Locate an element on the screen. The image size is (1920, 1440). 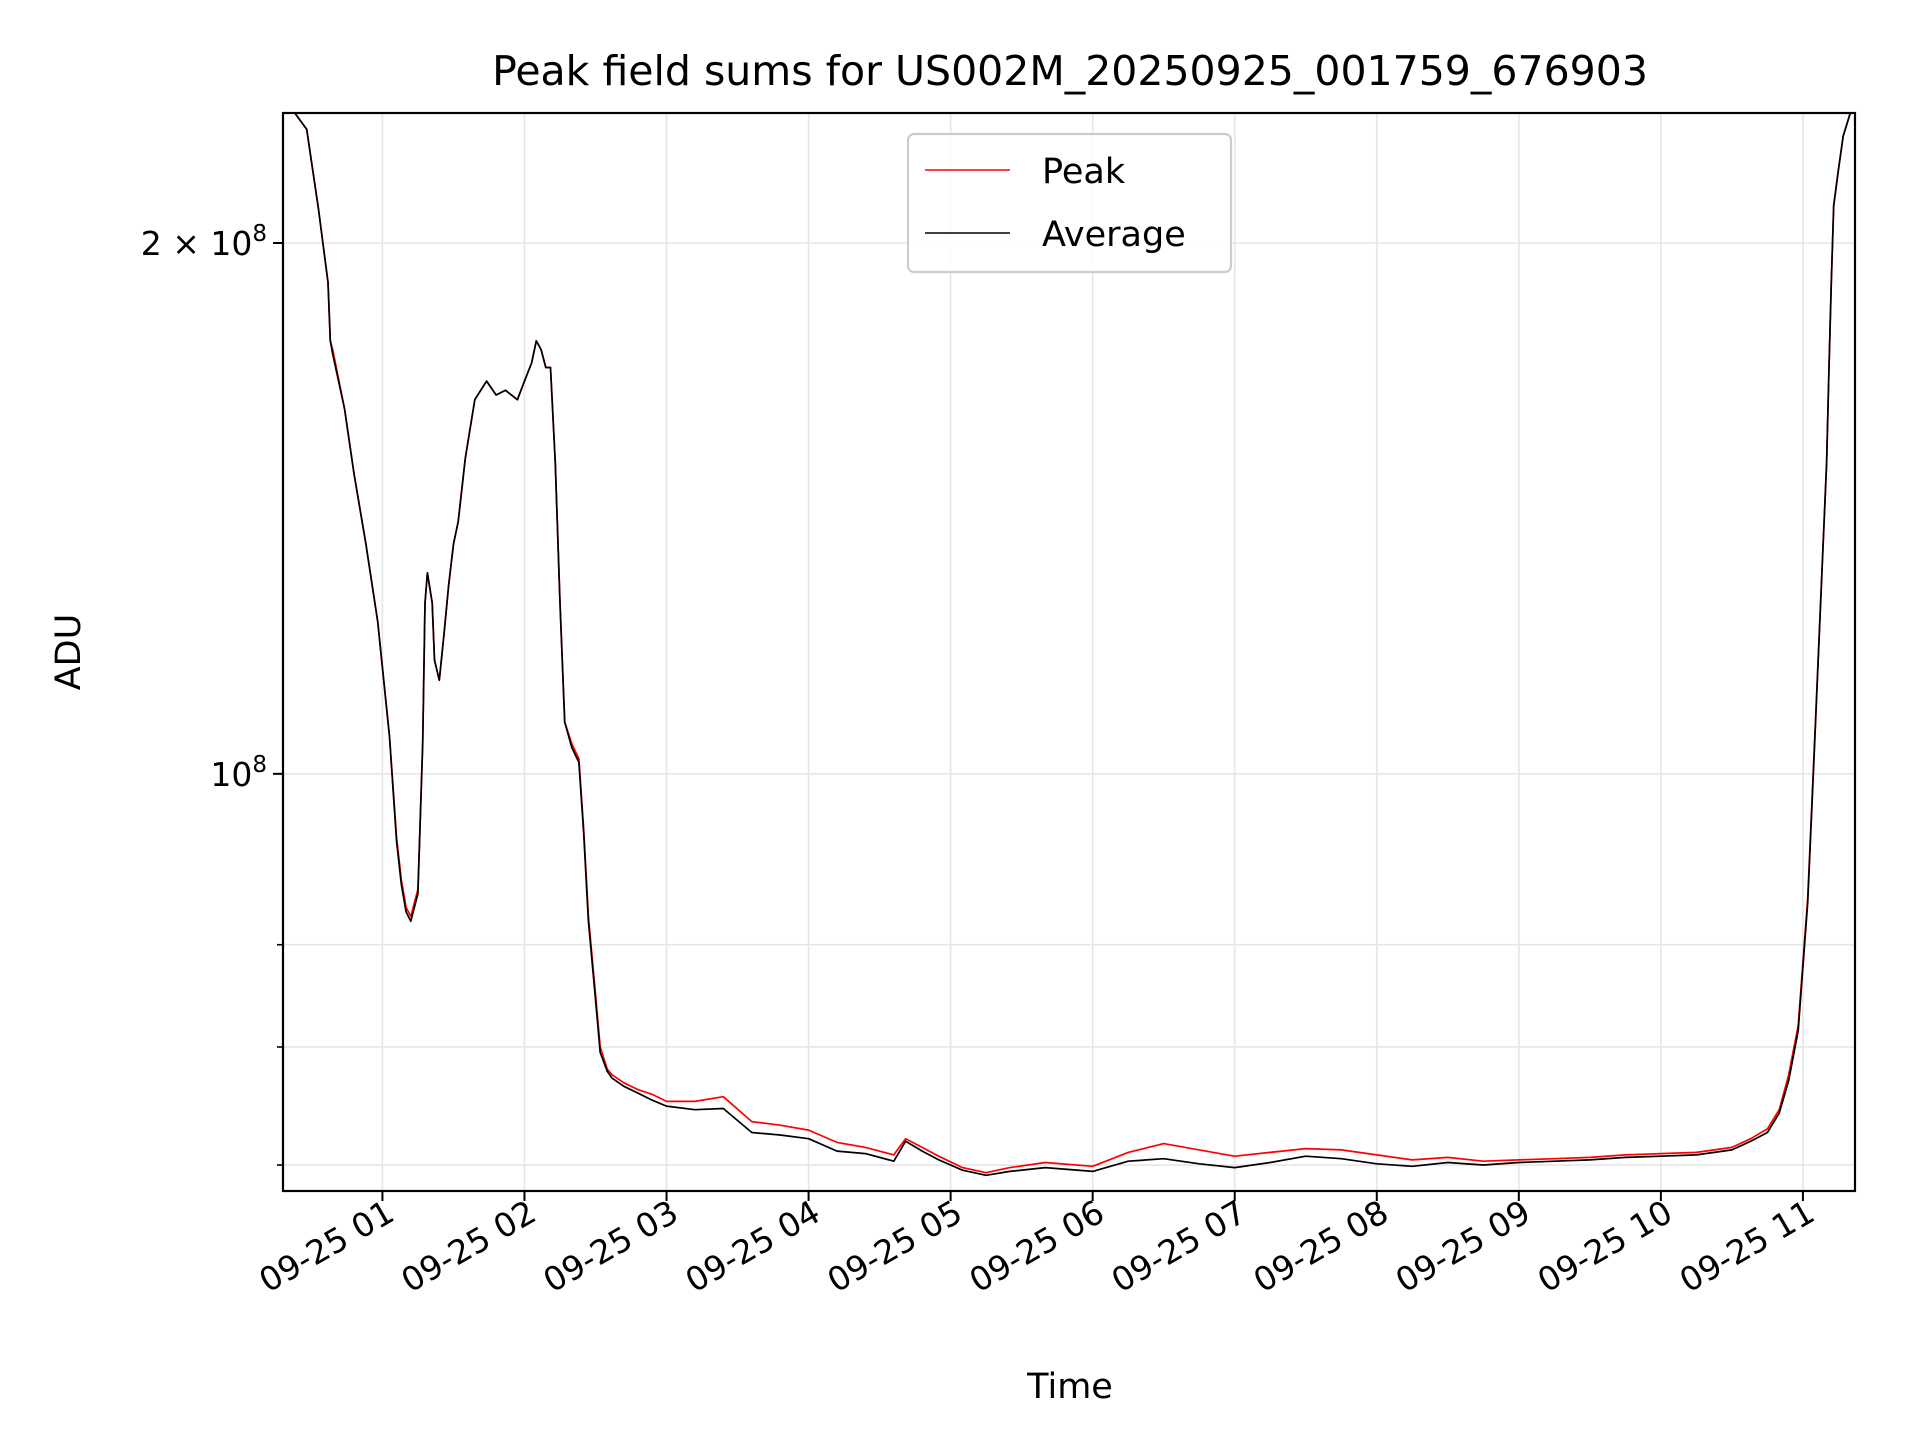
y-tick-label: 2 × 108 is located at coordinates (204, 242).